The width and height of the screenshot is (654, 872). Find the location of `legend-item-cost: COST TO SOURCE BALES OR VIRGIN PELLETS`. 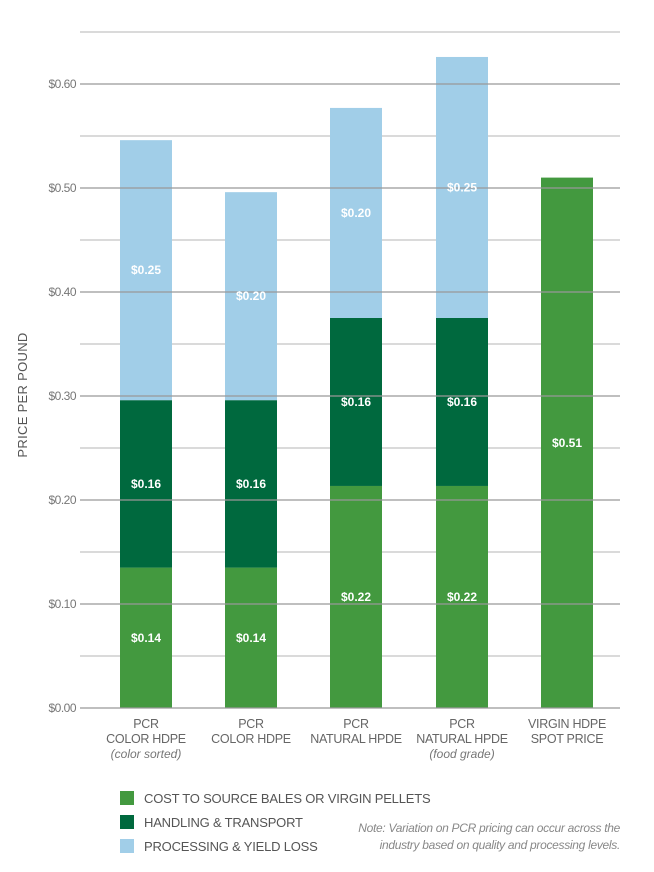

legend-item-cost: COST TO SOURCE BALES OR VIRGIN PELLETS is located at coordinates (275, 798).